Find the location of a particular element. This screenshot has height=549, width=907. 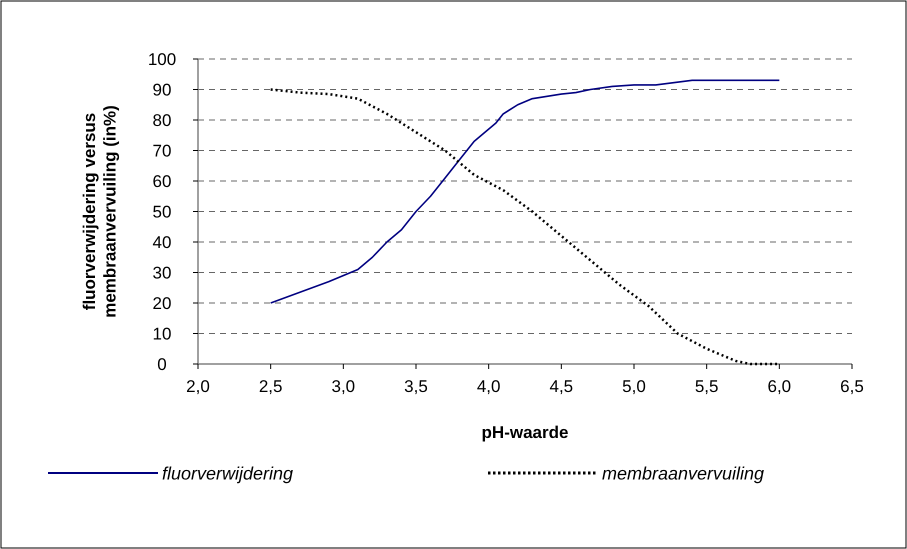

y-tick-label: 20 is located at coordinates (162, 303).